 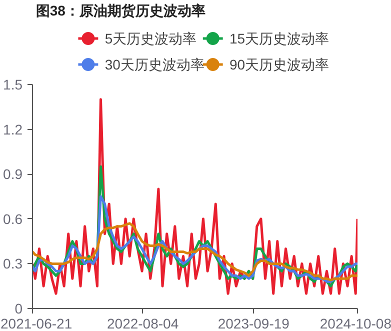 What do you see at coordinates (279, 64) in the screenshot?
I see `legend-label: 90天历史波动率` at bounding box center [279, 64].